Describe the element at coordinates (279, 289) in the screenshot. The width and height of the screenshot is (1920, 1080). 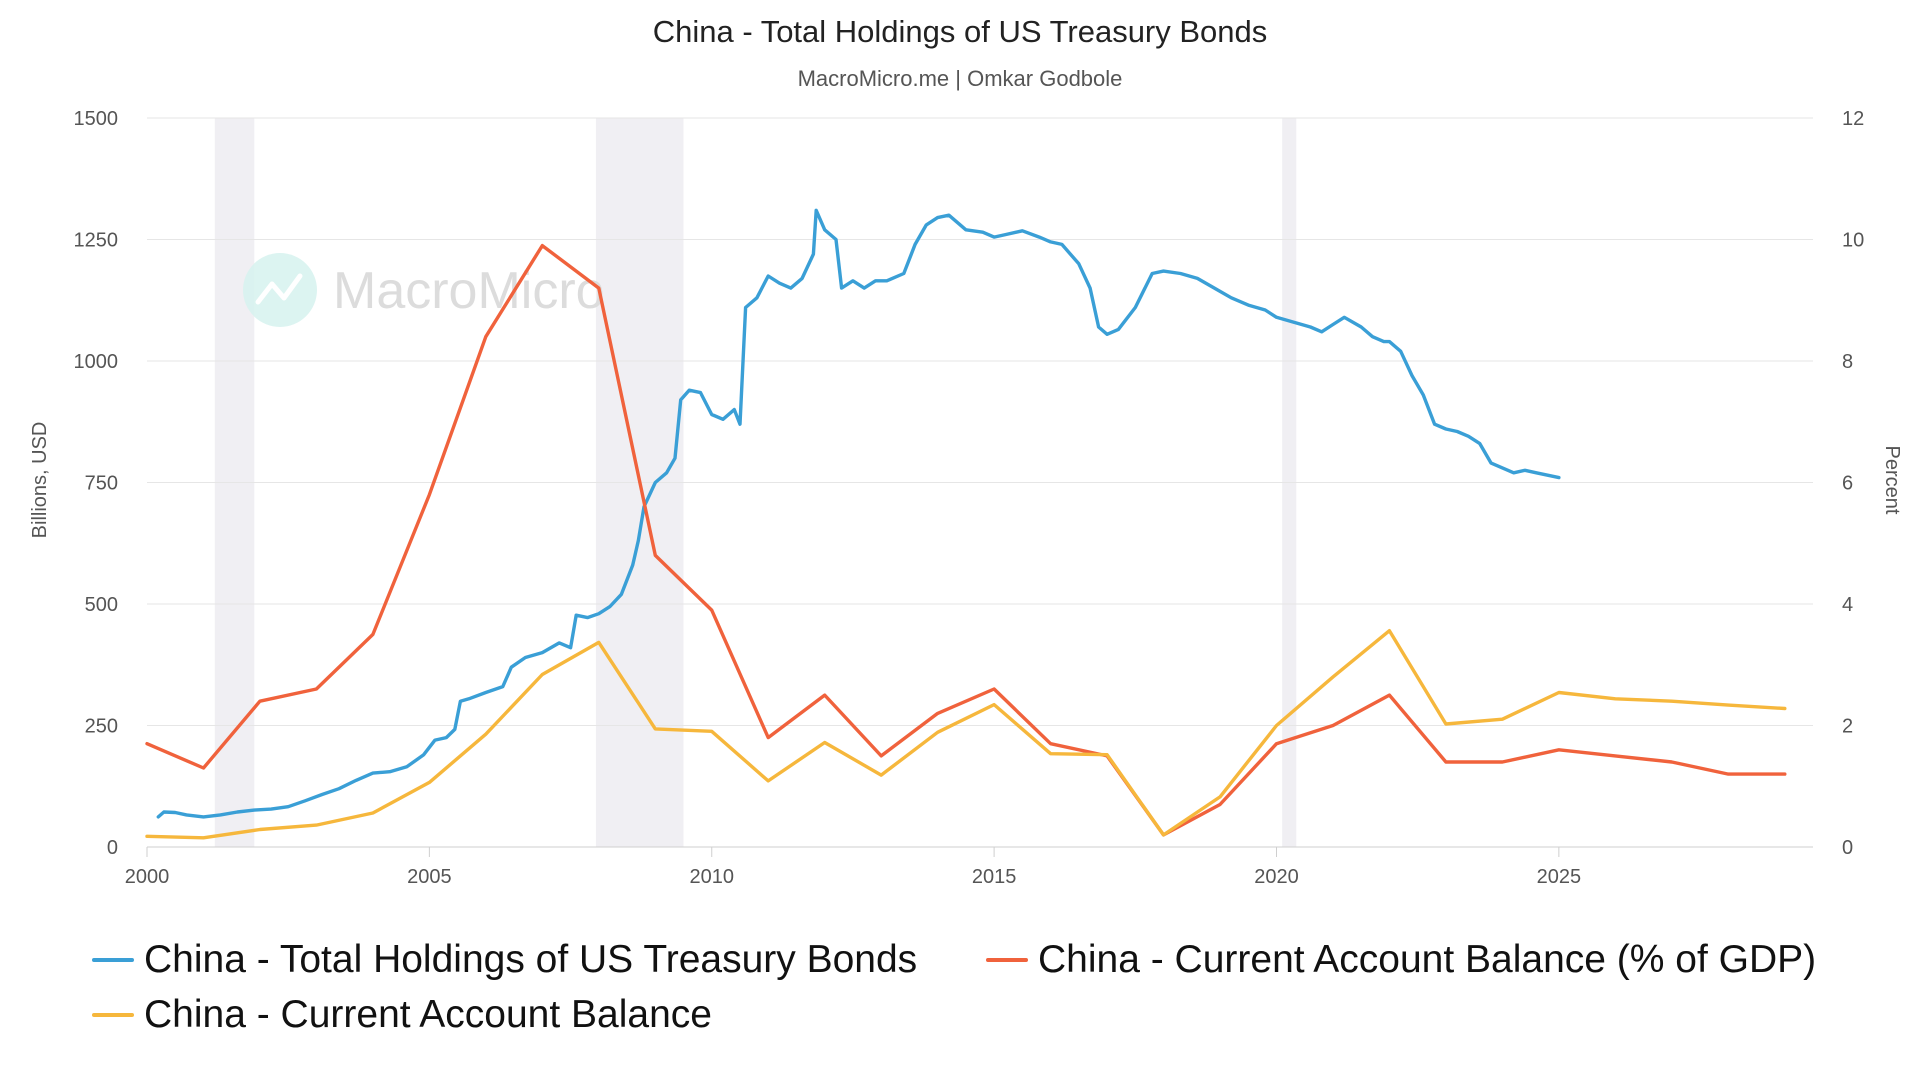
I see `watermark-logo-mark` at that location.